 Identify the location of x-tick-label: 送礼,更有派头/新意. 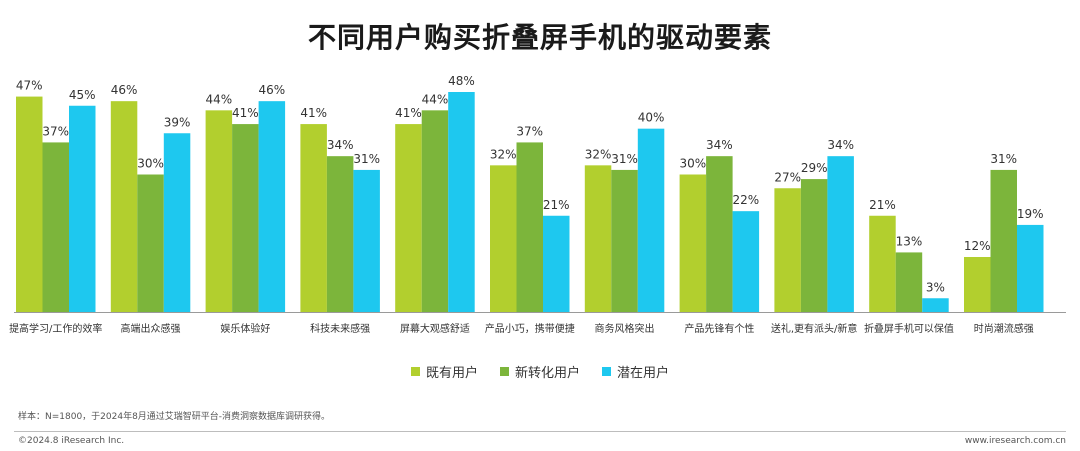
(814, 328).